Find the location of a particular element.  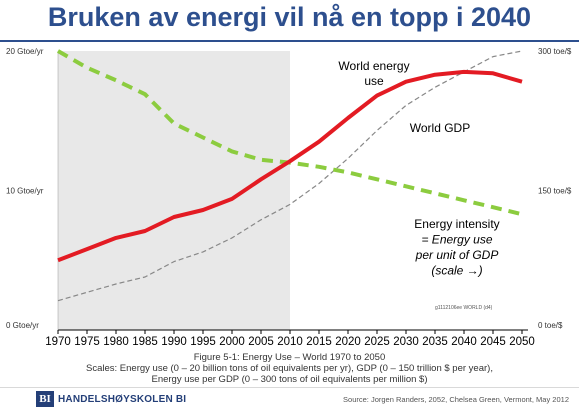

school-name: HANDELSHØYSKOLEN BI is located at coordinates (122, 399).